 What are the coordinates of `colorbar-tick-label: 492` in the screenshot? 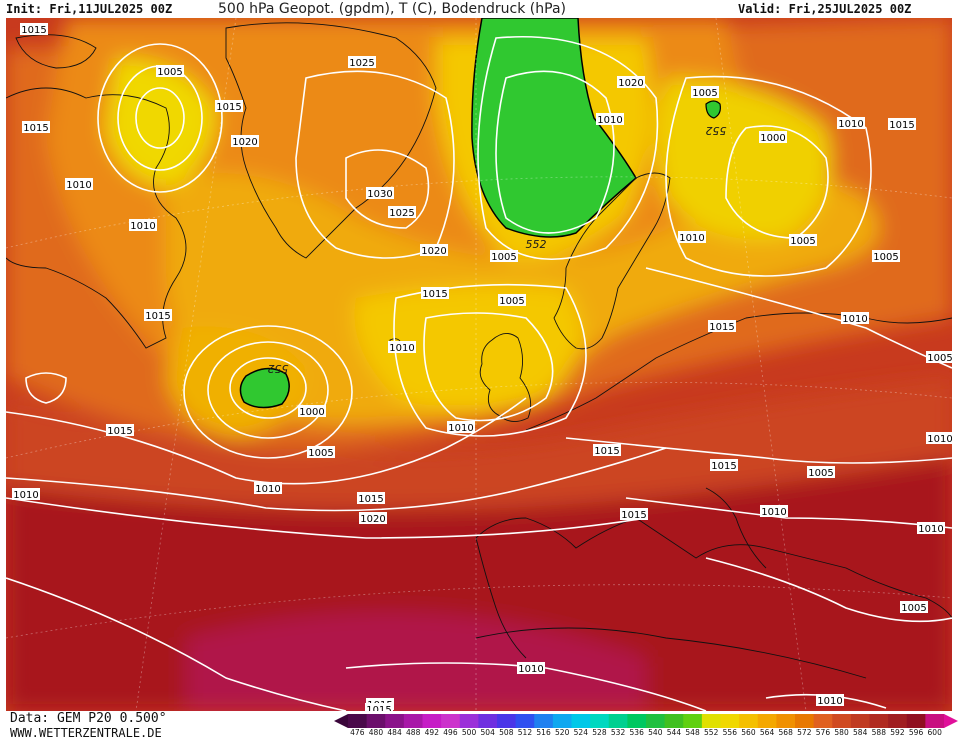 It's located at (431, 732).